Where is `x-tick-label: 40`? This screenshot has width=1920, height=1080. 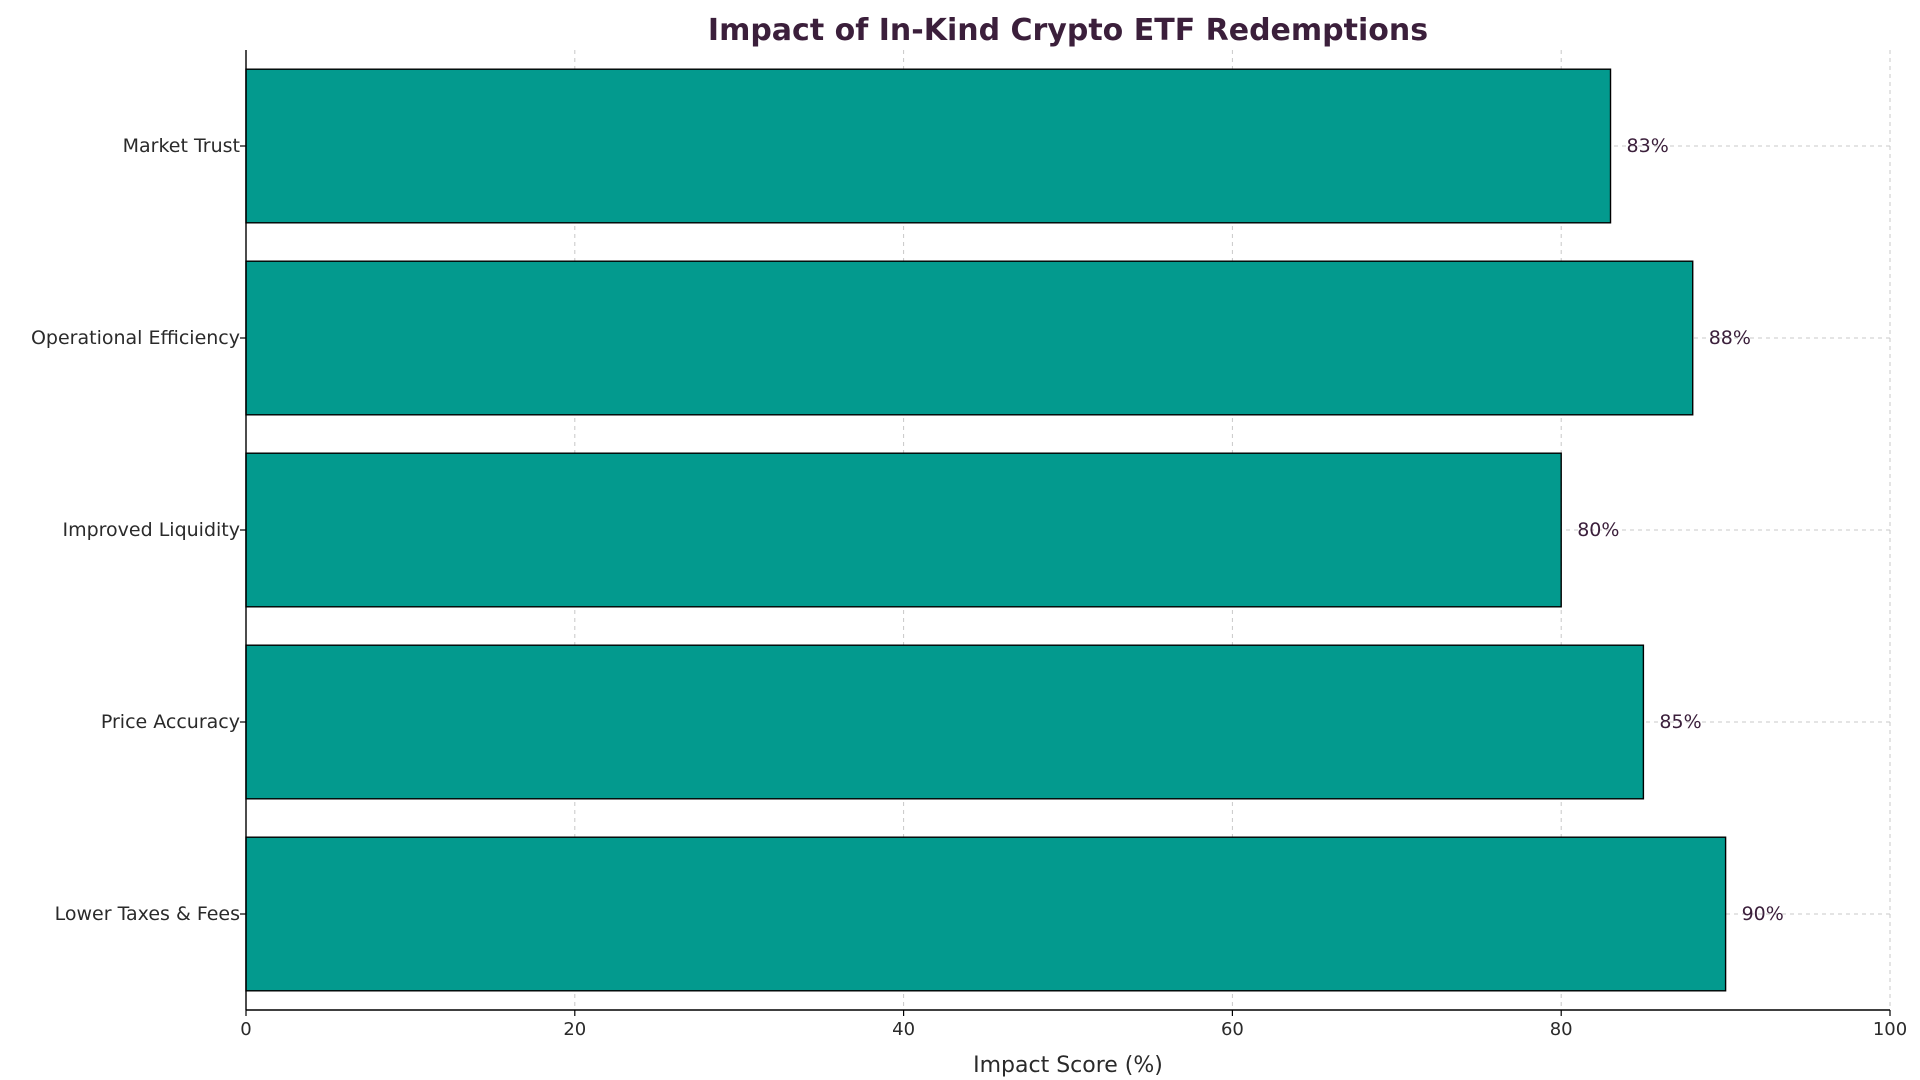
x-tick-label: 40 is located at coordinates (903, 1029).